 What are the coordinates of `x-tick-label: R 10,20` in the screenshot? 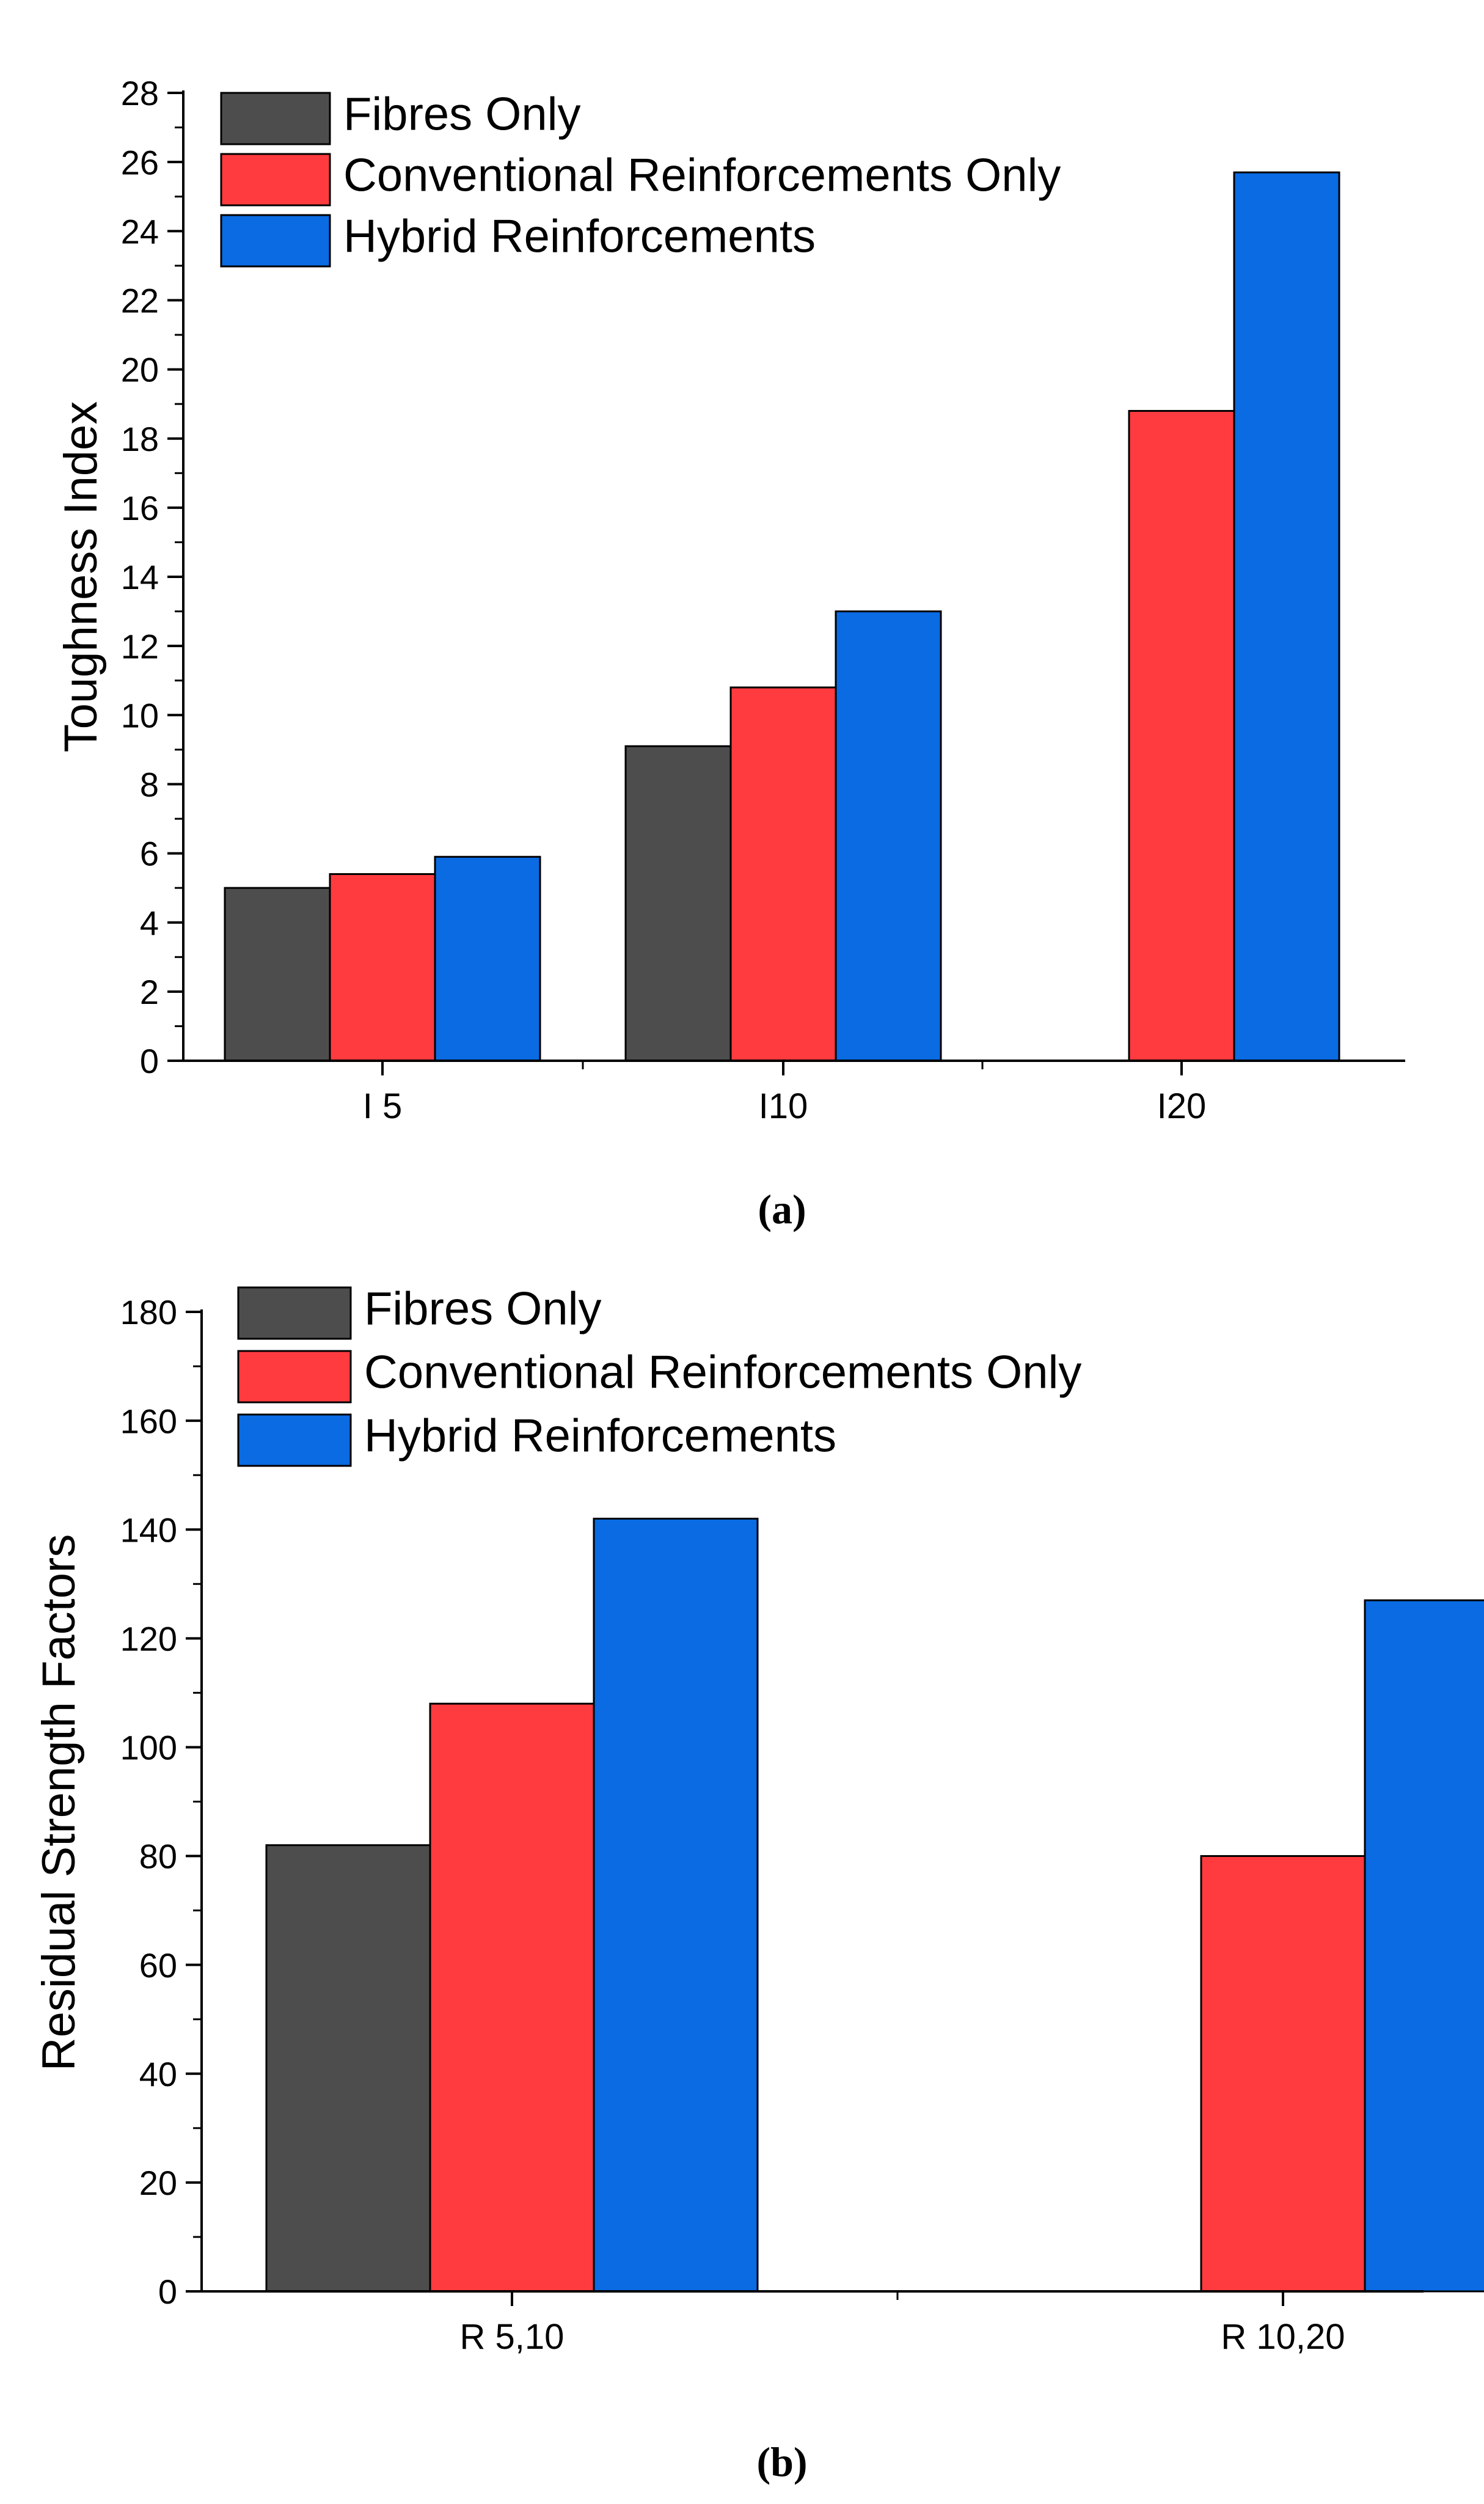 It's located at (1283, 2337).